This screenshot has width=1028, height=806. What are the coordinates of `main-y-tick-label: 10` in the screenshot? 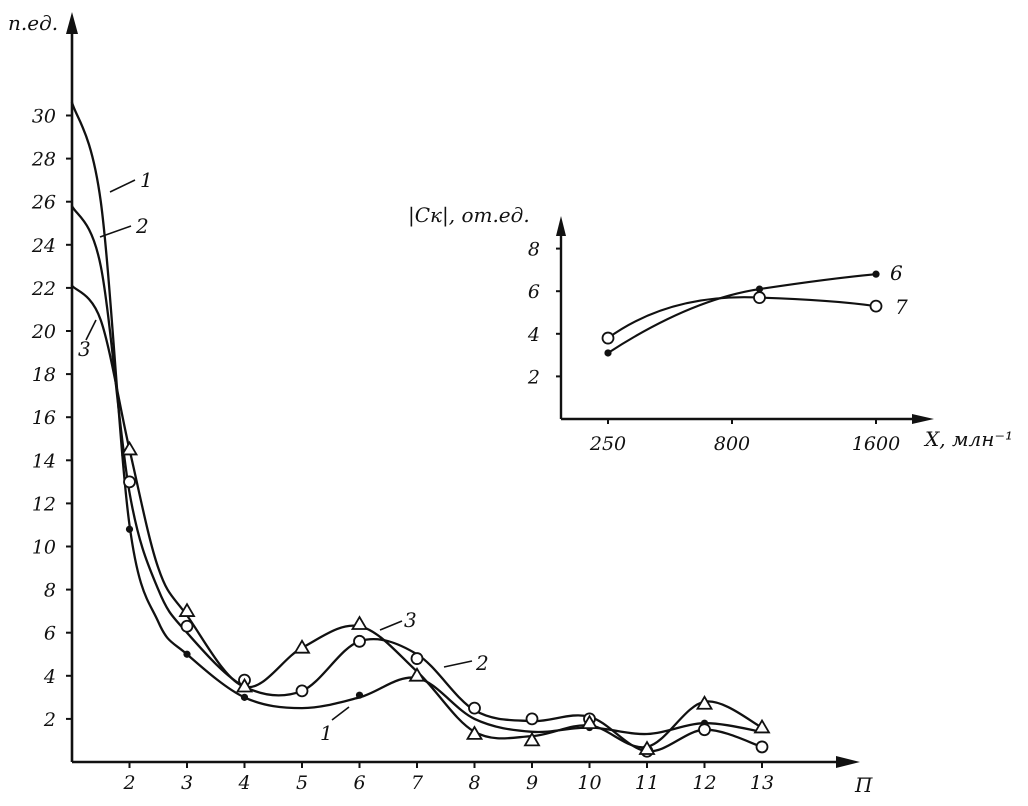 It's located at (44, 548).